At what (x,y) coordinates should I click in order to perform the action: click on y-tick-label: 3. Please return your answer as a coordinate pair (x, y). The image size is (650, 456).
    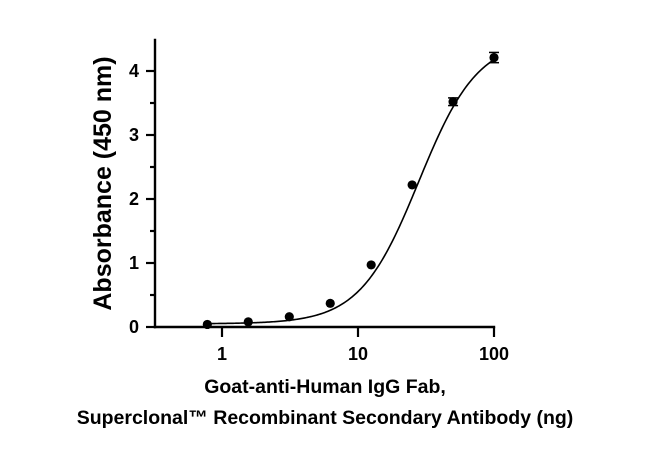
    Looking at the image, I should click on (134, 135).